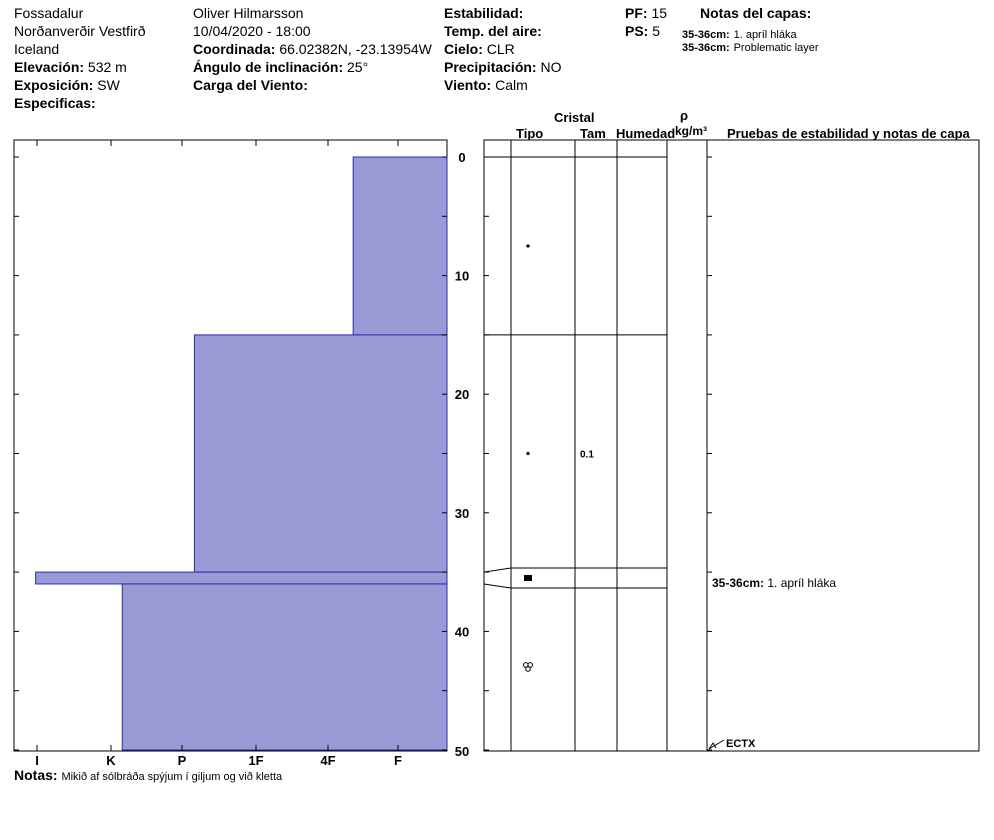  I want to click on layer-note-item: 35-36cm: Problematic layer, so click(750, 46).